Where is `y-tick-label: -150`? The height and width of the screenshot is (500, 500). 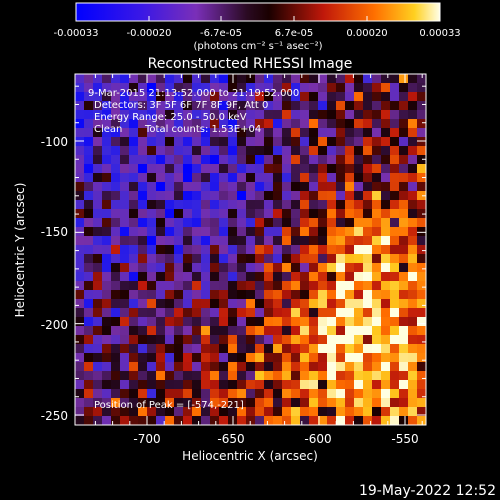 y-tick-label: -150 is located at coordinates (54, 232).